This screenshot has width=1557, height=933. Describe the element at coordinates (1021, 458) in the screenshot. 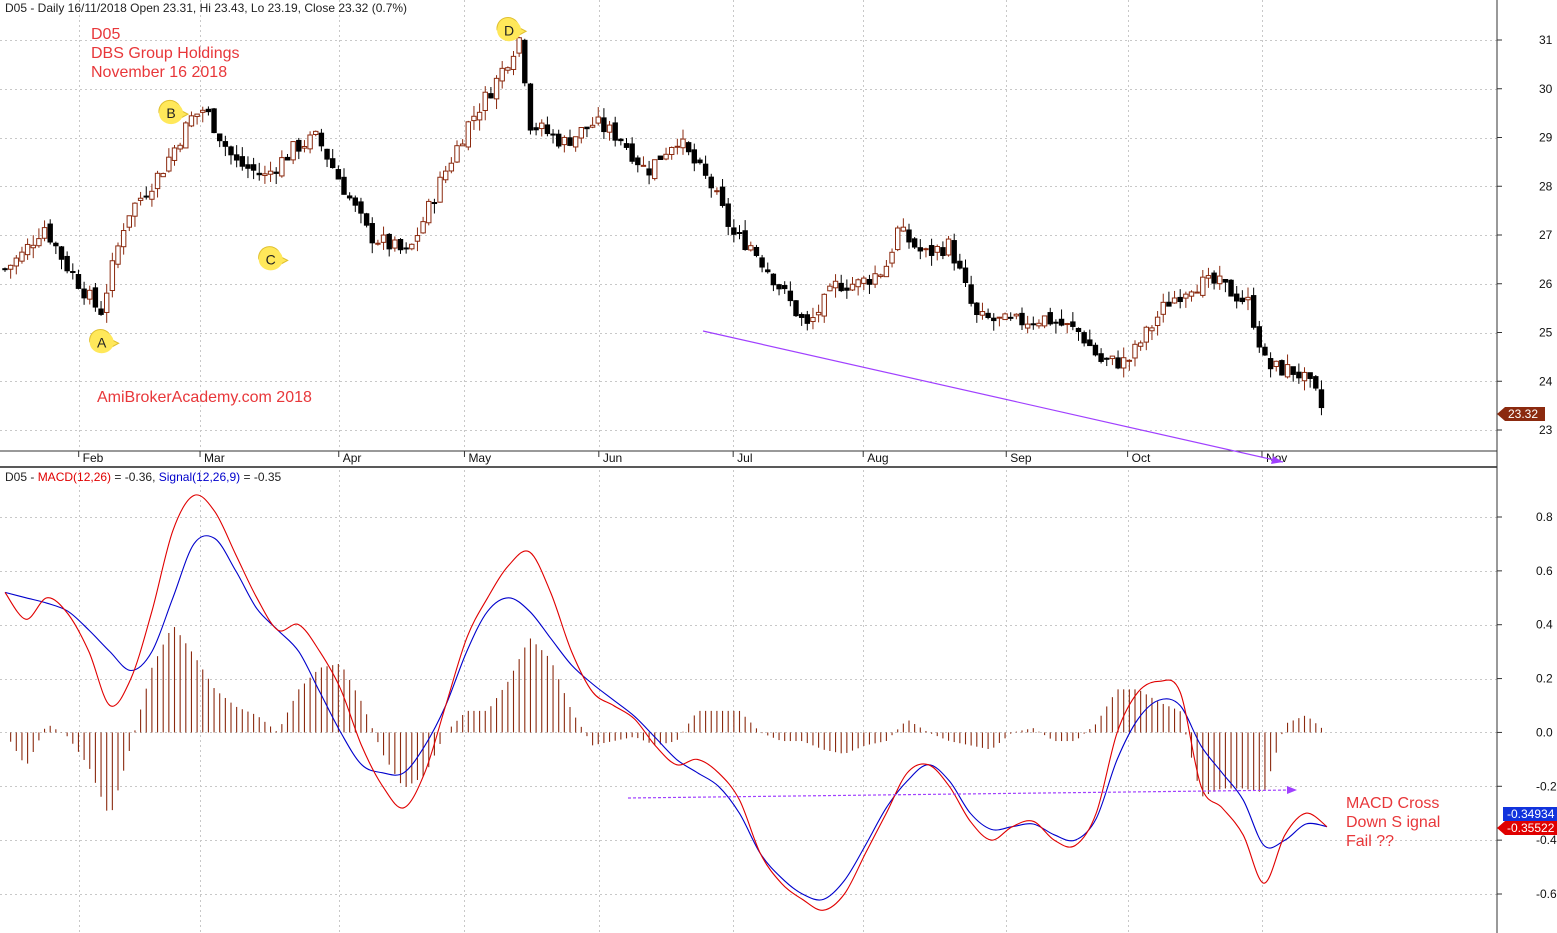

I see `month-label-sep: Sep` at that location.